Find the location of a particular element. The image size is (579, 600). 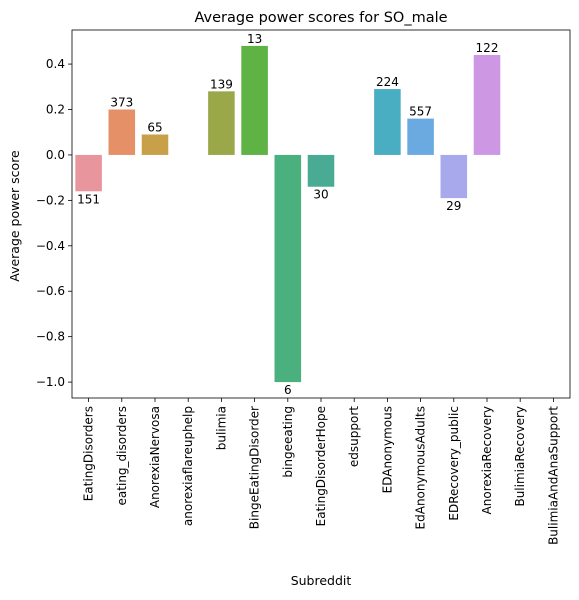

count-label-EatingDisorderHope: 30 is located at coordinates (320, 195).